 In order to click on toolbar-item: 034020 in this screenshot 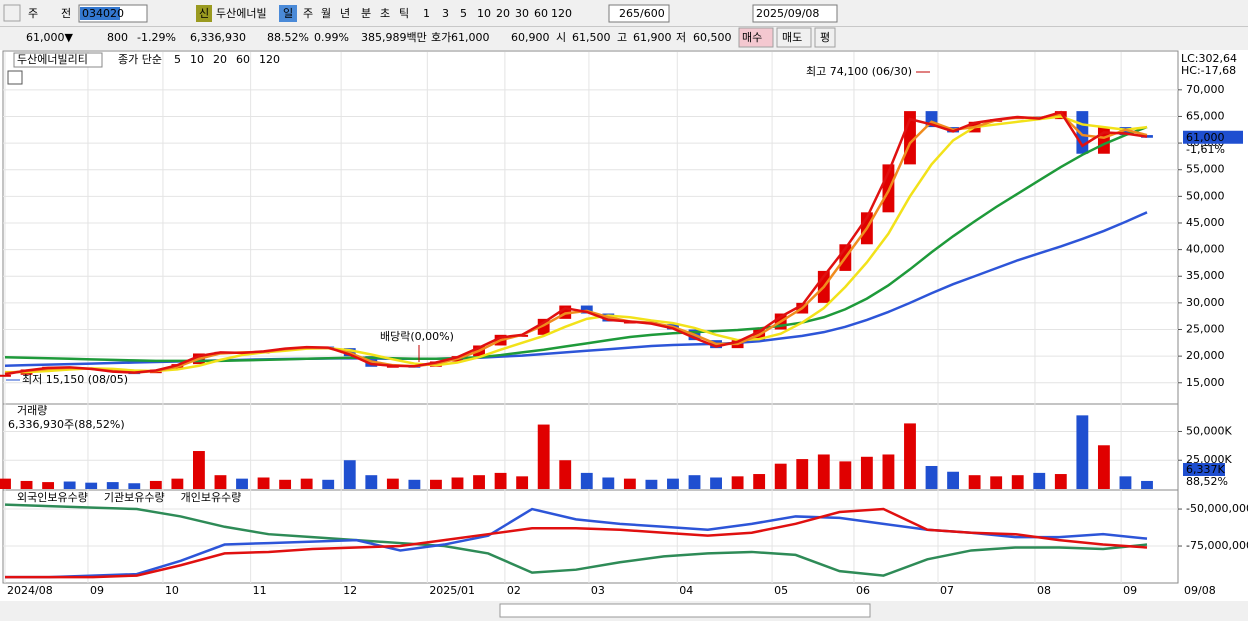, I will do `click(103, 13)`.